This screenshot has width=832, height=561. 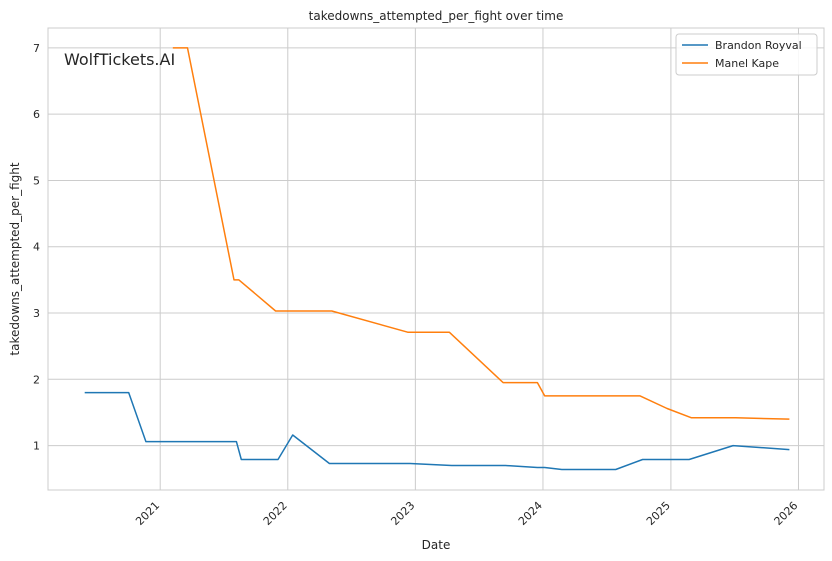 I want to click on y-tick-label: 4, so click(x=36, y=247).